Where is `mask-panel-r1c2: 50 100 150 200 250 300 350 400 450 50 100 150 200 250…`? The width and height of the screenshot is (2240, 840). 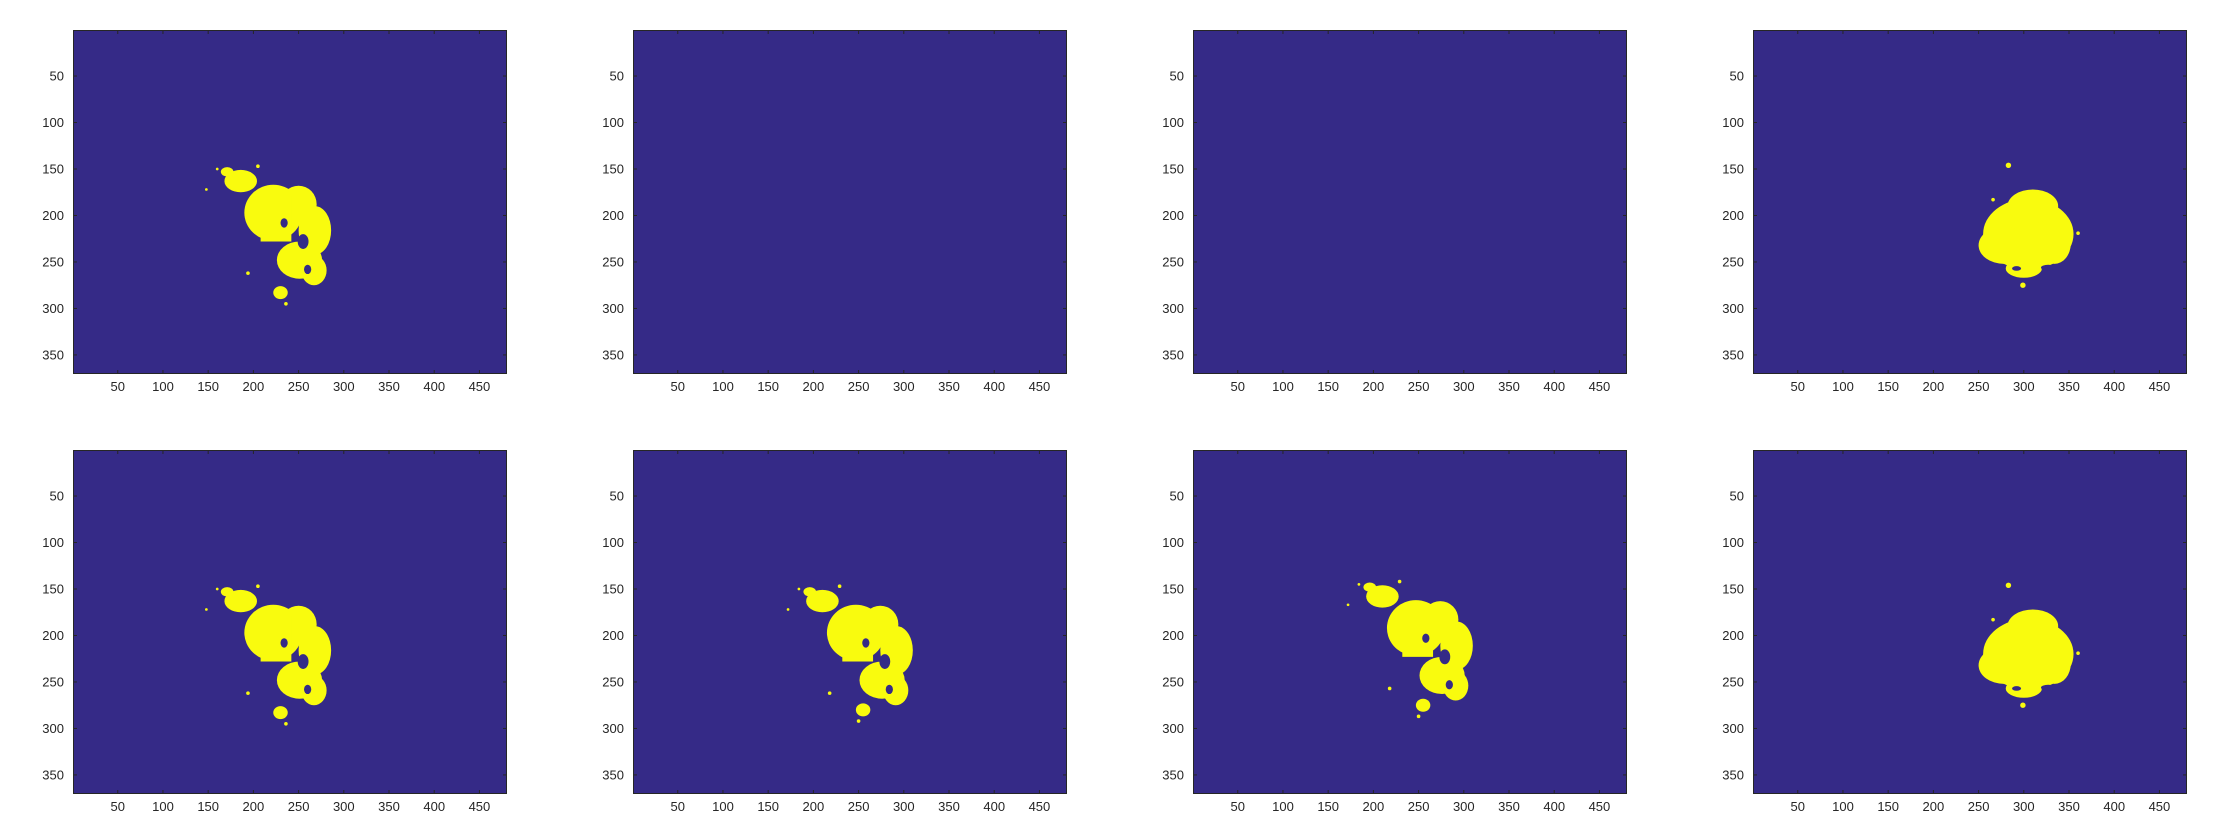
mask-panel-r1c2: 50 100 150 200 250 300 350 400 450 50 100 150 200 250… is located at coordinates (834, 212).